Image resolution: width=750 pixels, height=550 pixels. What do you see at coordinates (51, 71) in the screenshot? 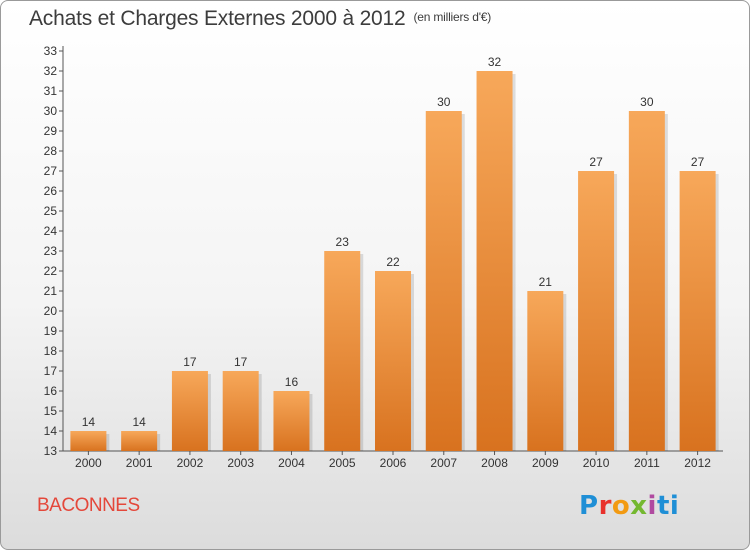
I see `y-tick-label: 32` at bounding box center [51, 71].